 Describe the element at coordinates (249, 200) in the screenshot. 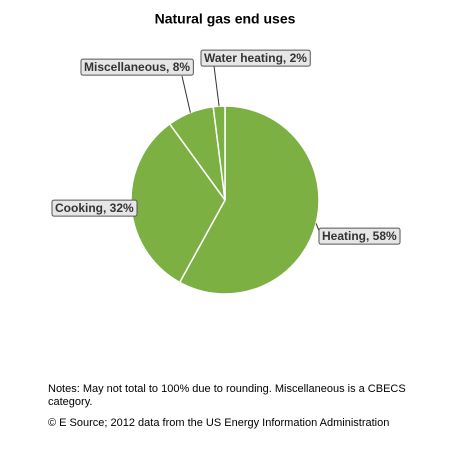

I see `pie-slice` at that location.